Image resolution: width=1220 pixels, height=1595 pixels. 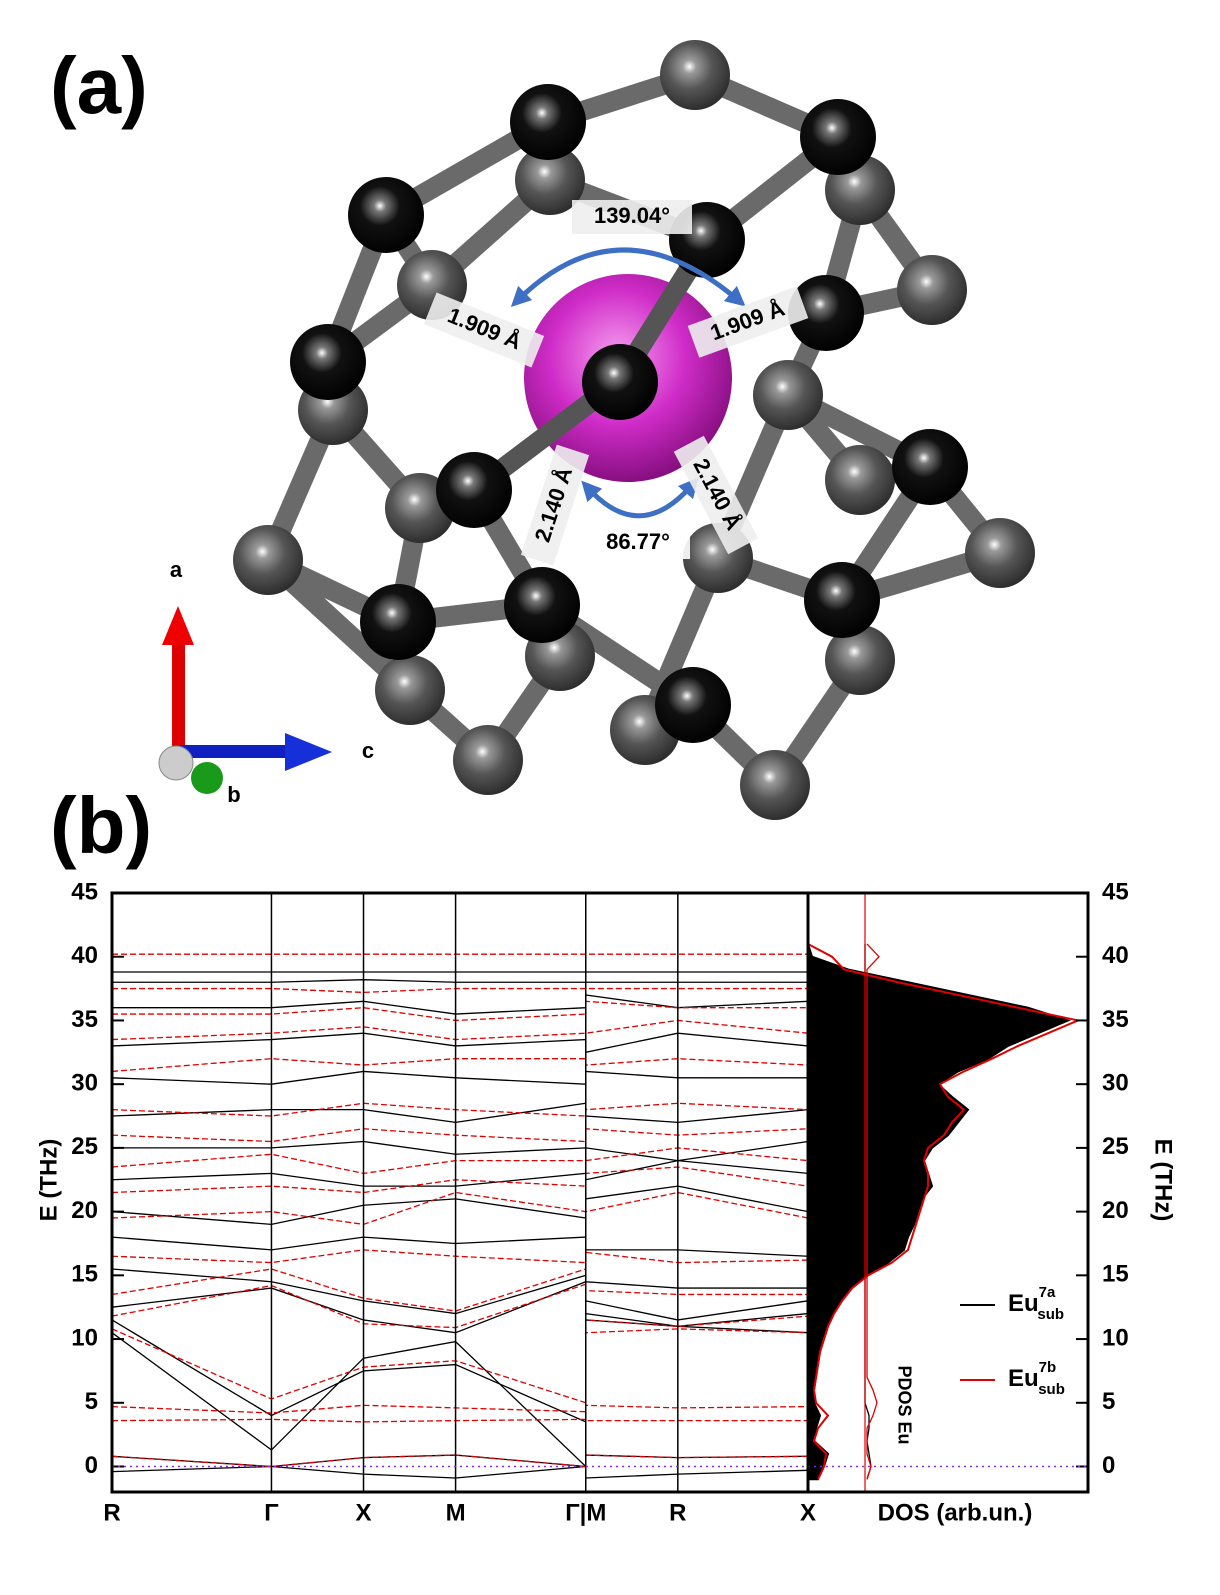 I want to click on axis-label: c, so click(x=368, y=750).